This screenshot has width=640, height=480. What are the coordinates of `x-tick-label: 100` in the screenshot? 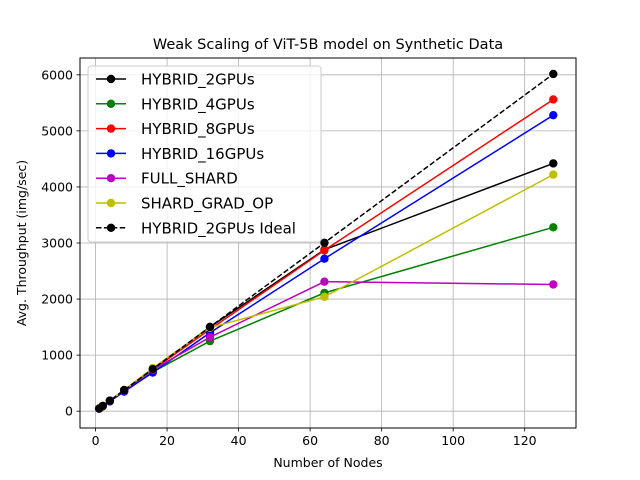 It's located at (453, 440).